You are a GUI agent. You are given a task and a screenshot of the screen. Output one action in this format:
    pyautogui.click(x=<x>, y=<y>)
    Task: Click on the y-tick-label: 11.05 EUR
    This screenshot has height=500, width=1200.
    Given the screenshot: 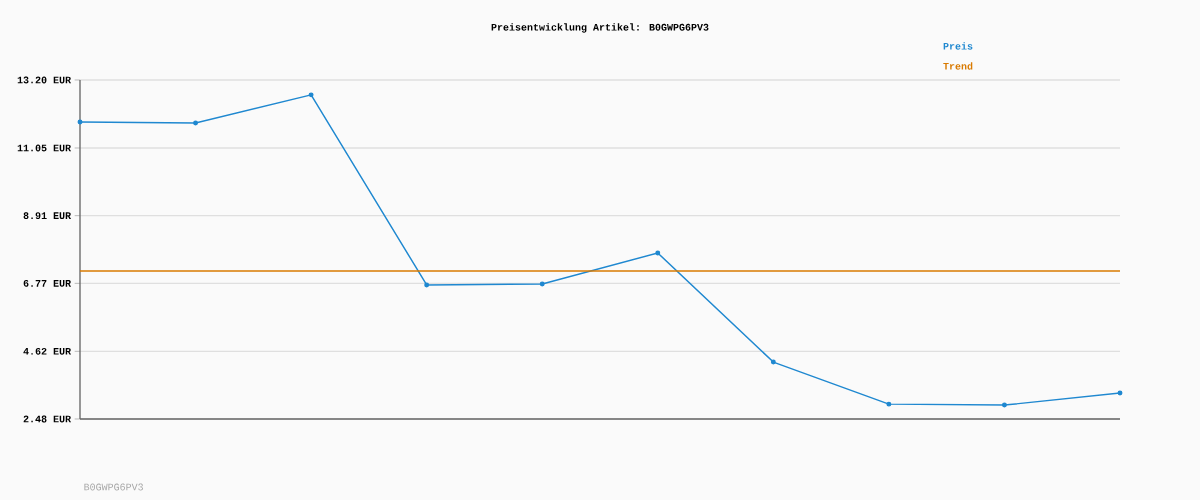 What is the action you would take?
    pyautogui.click(x=44, y=148)
    